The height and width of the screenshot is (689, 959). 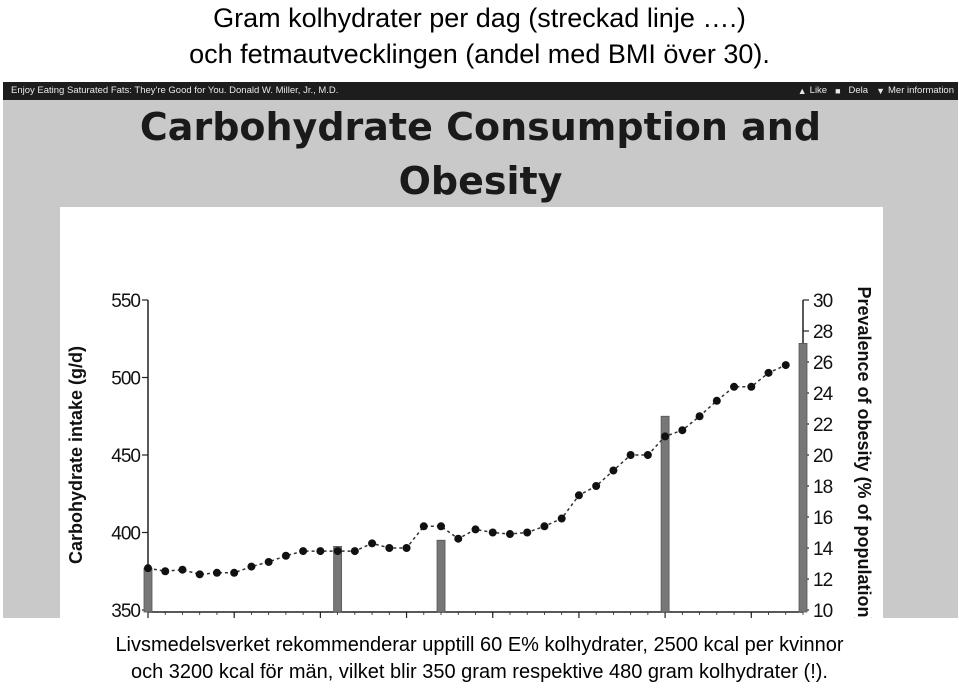 What do you see at coordinates (823, 363) in the screenshot?
I see `y2-tick-label: 26` at bounding box center [823, 363].